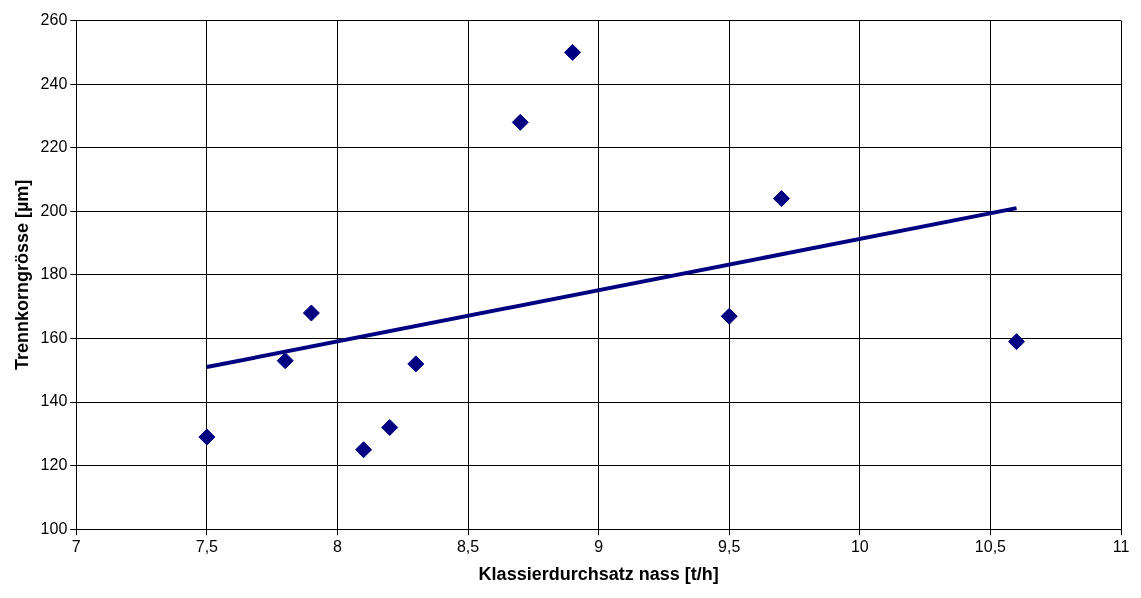 The height and width of the screenshot is (598, 1141). Describe the element at coordinates (54, 147) in the screenshot. I see `y-tick-label: 220` at that location.